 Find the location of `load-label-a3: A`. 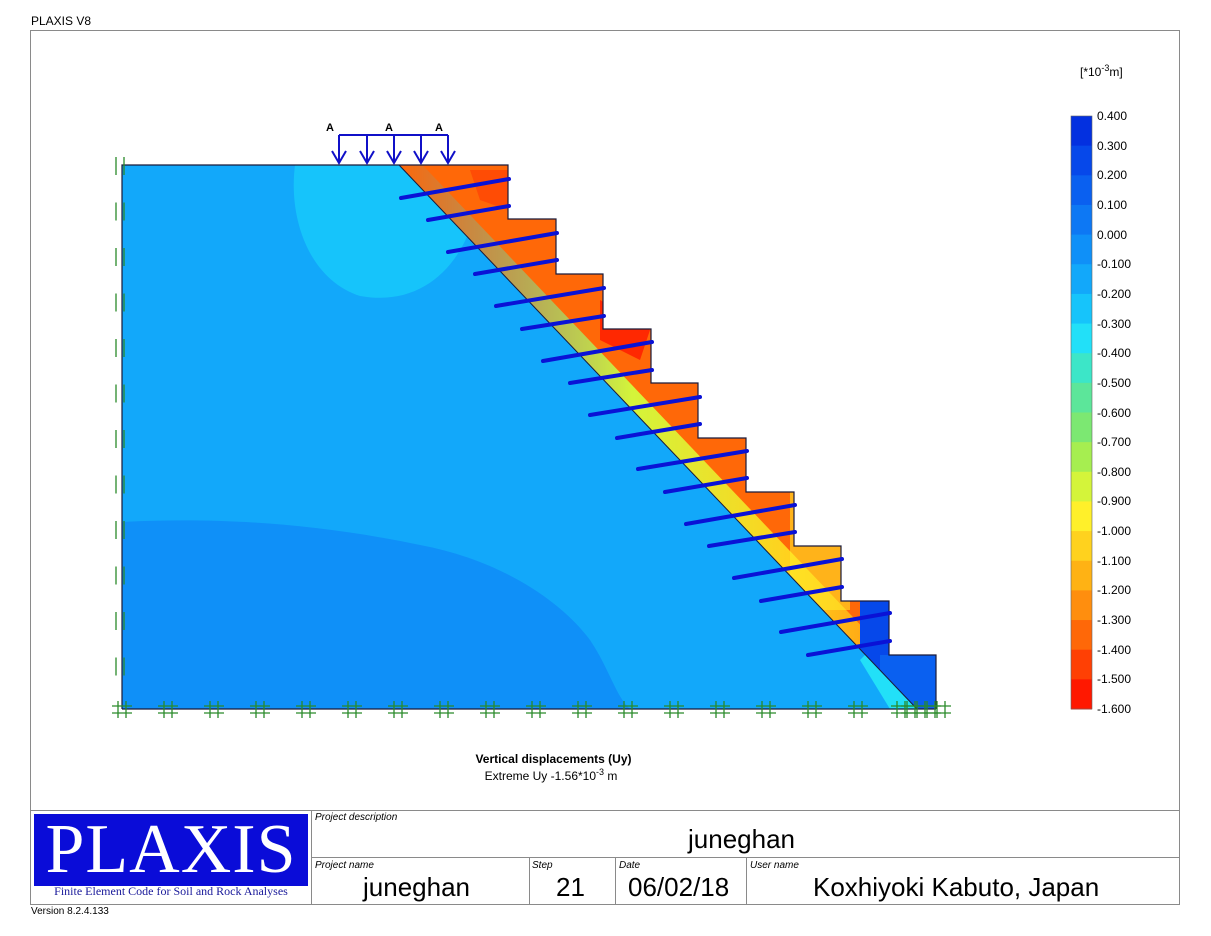

load-label-a3: A is located at coordinates (439, 128).